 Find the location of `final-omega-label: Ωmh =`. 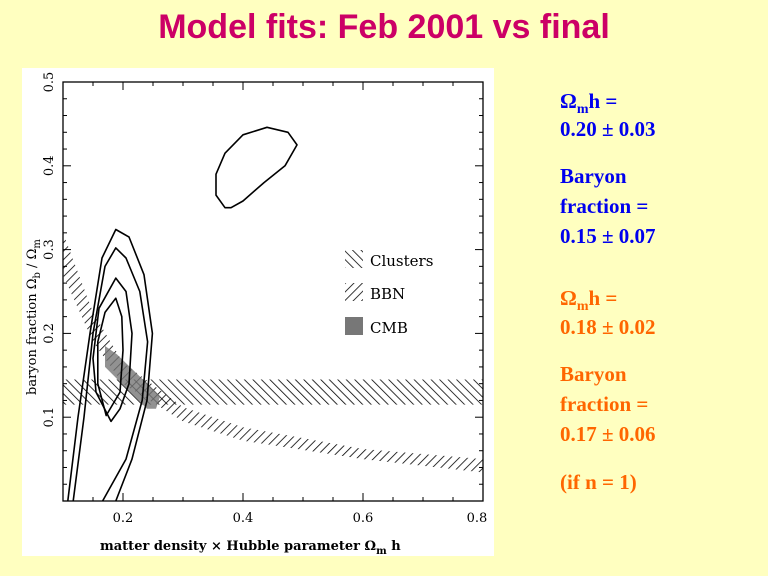

final-omega-label: Ωmh = is located at coordinates (589, 300).